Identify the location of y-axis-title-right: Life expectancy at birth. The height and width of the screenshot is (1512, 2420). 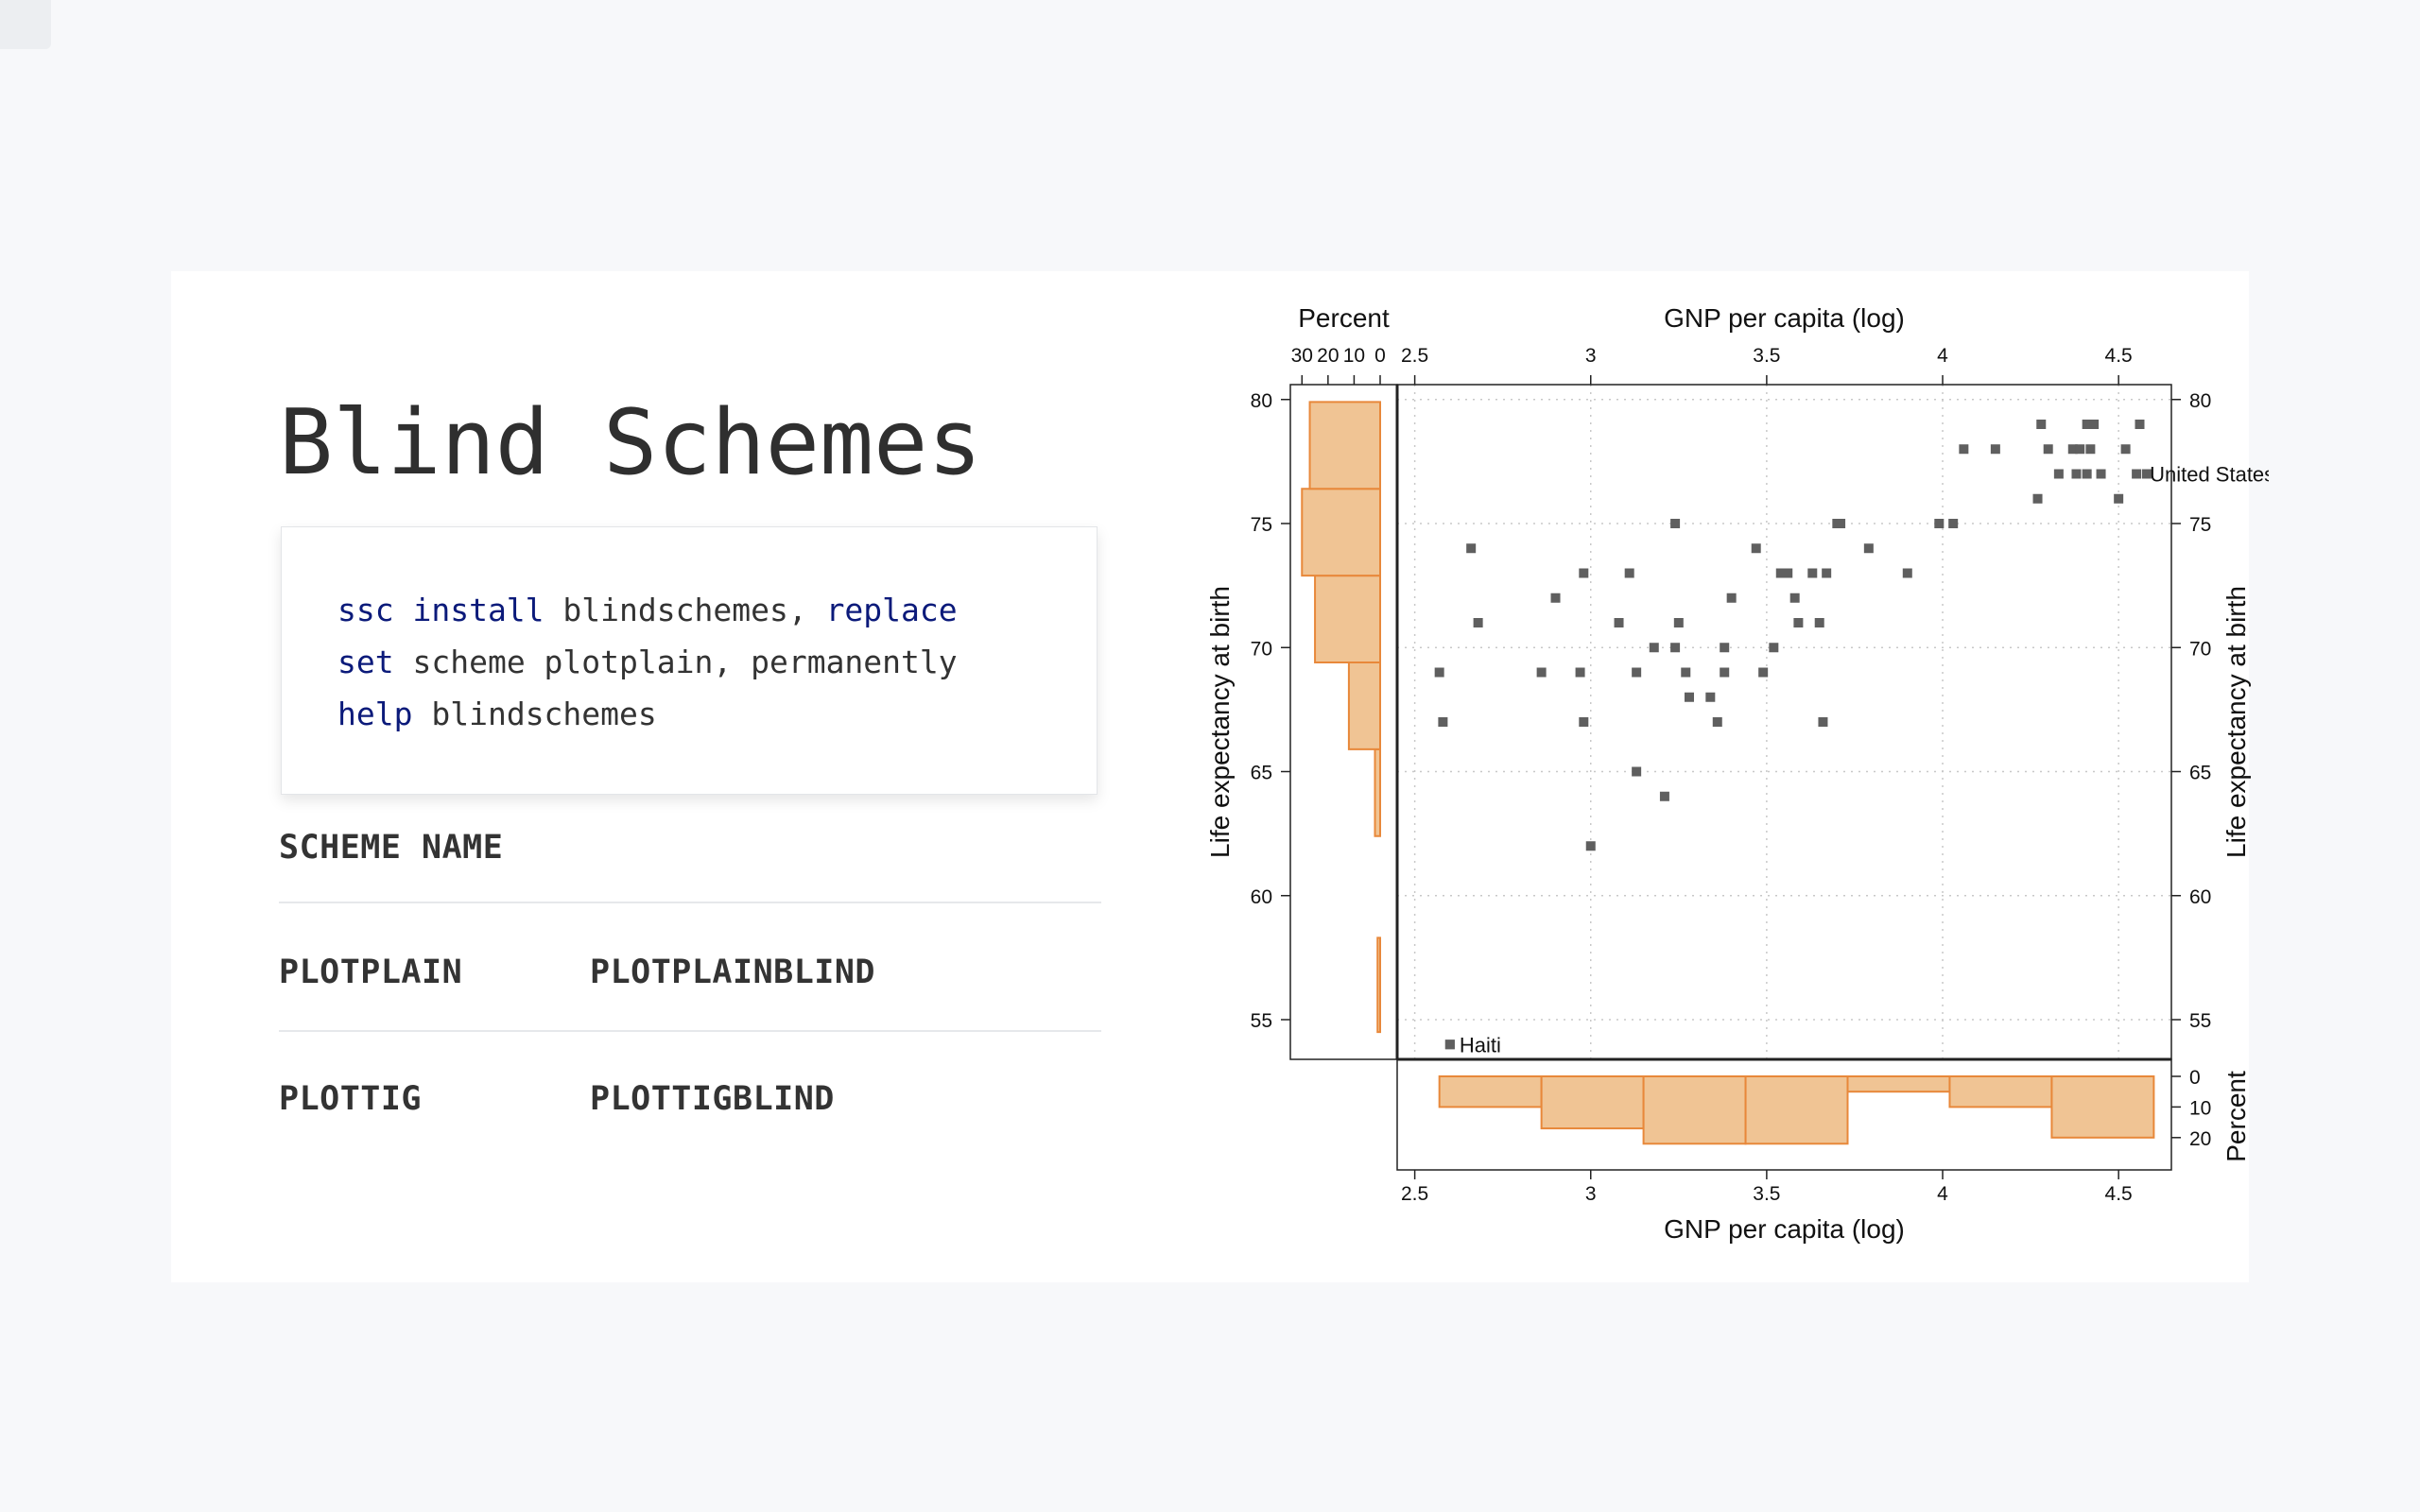
(2236, 722).